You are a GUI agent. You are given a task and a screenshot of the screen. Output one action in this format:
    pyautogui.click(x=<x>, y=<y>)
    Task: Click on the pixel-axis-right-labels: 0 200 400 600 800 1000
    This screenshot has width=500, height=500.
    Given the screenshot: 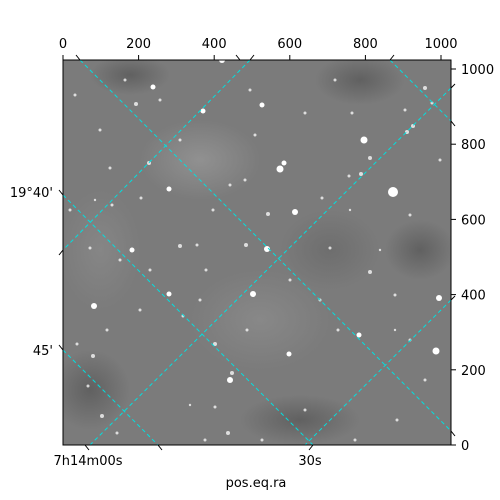 What is the action you would take?
    pyautogui.click(x=477, y=258)
    